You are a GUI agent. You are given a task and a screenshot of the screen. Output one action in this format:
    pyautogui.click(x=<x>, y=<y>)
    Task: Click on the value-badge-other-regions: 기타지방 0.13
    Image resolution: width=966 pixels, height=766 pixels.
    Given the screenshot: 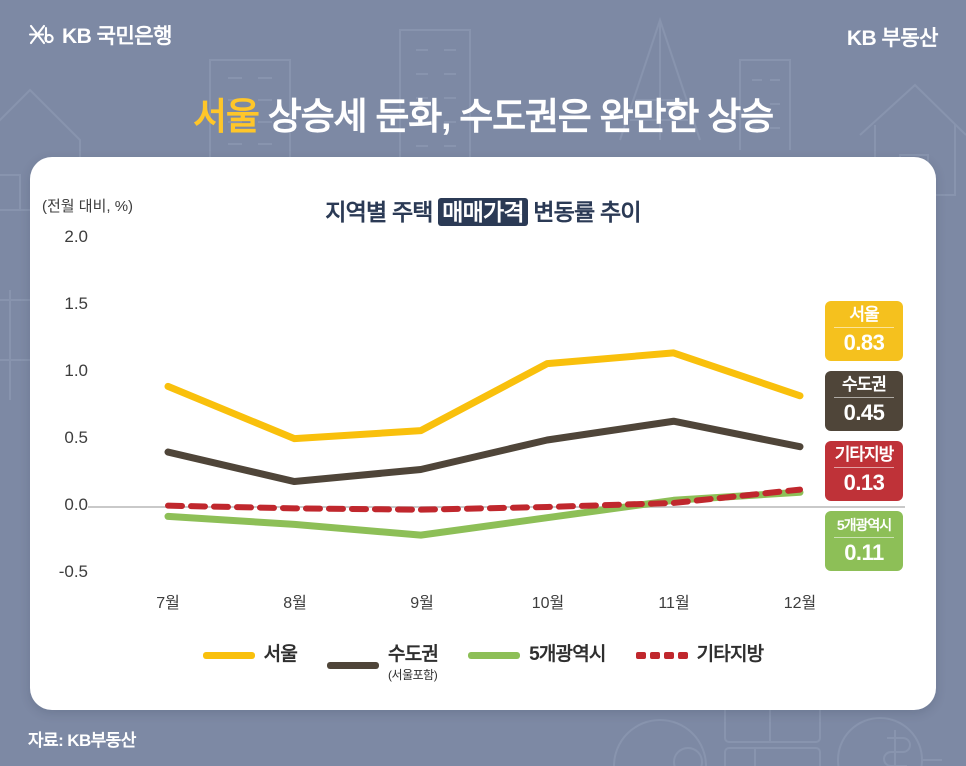 What is the action you would take?
    pyautogui.click(x=864, y=471)
    